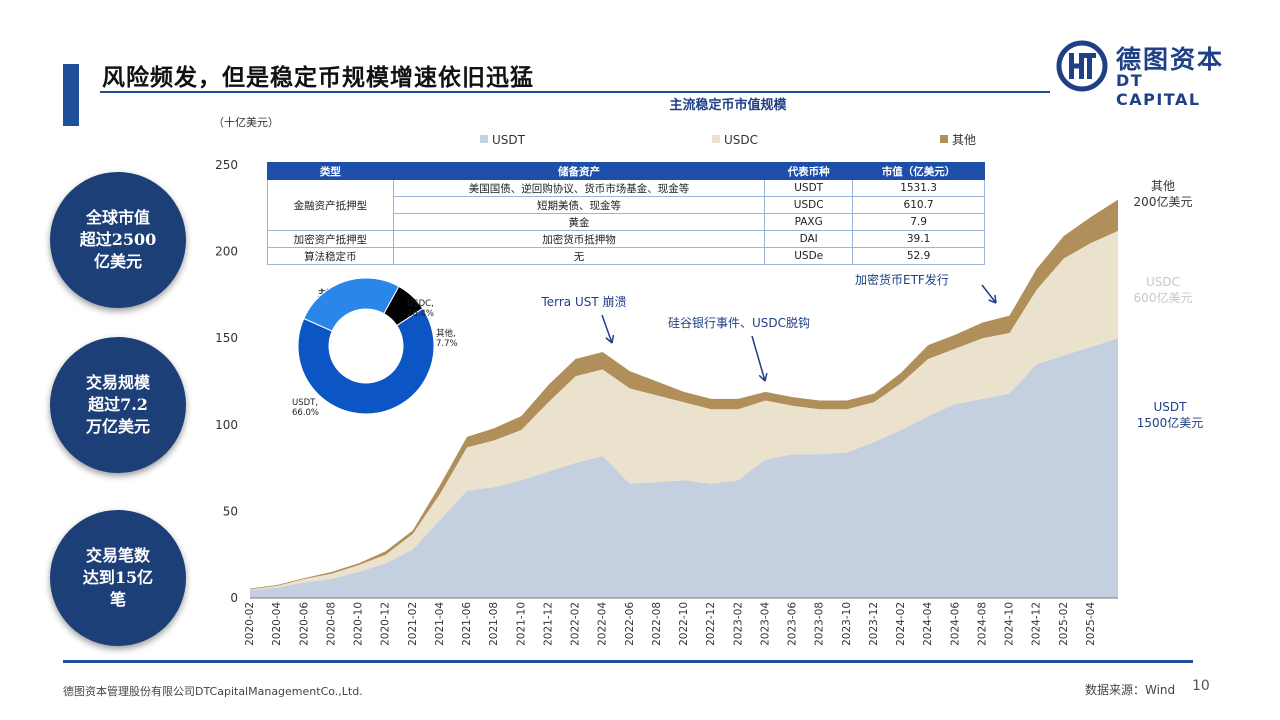  I want to click on chart-annotation: 硅谷银行事件、USDC脱钩, so click(739, 322).